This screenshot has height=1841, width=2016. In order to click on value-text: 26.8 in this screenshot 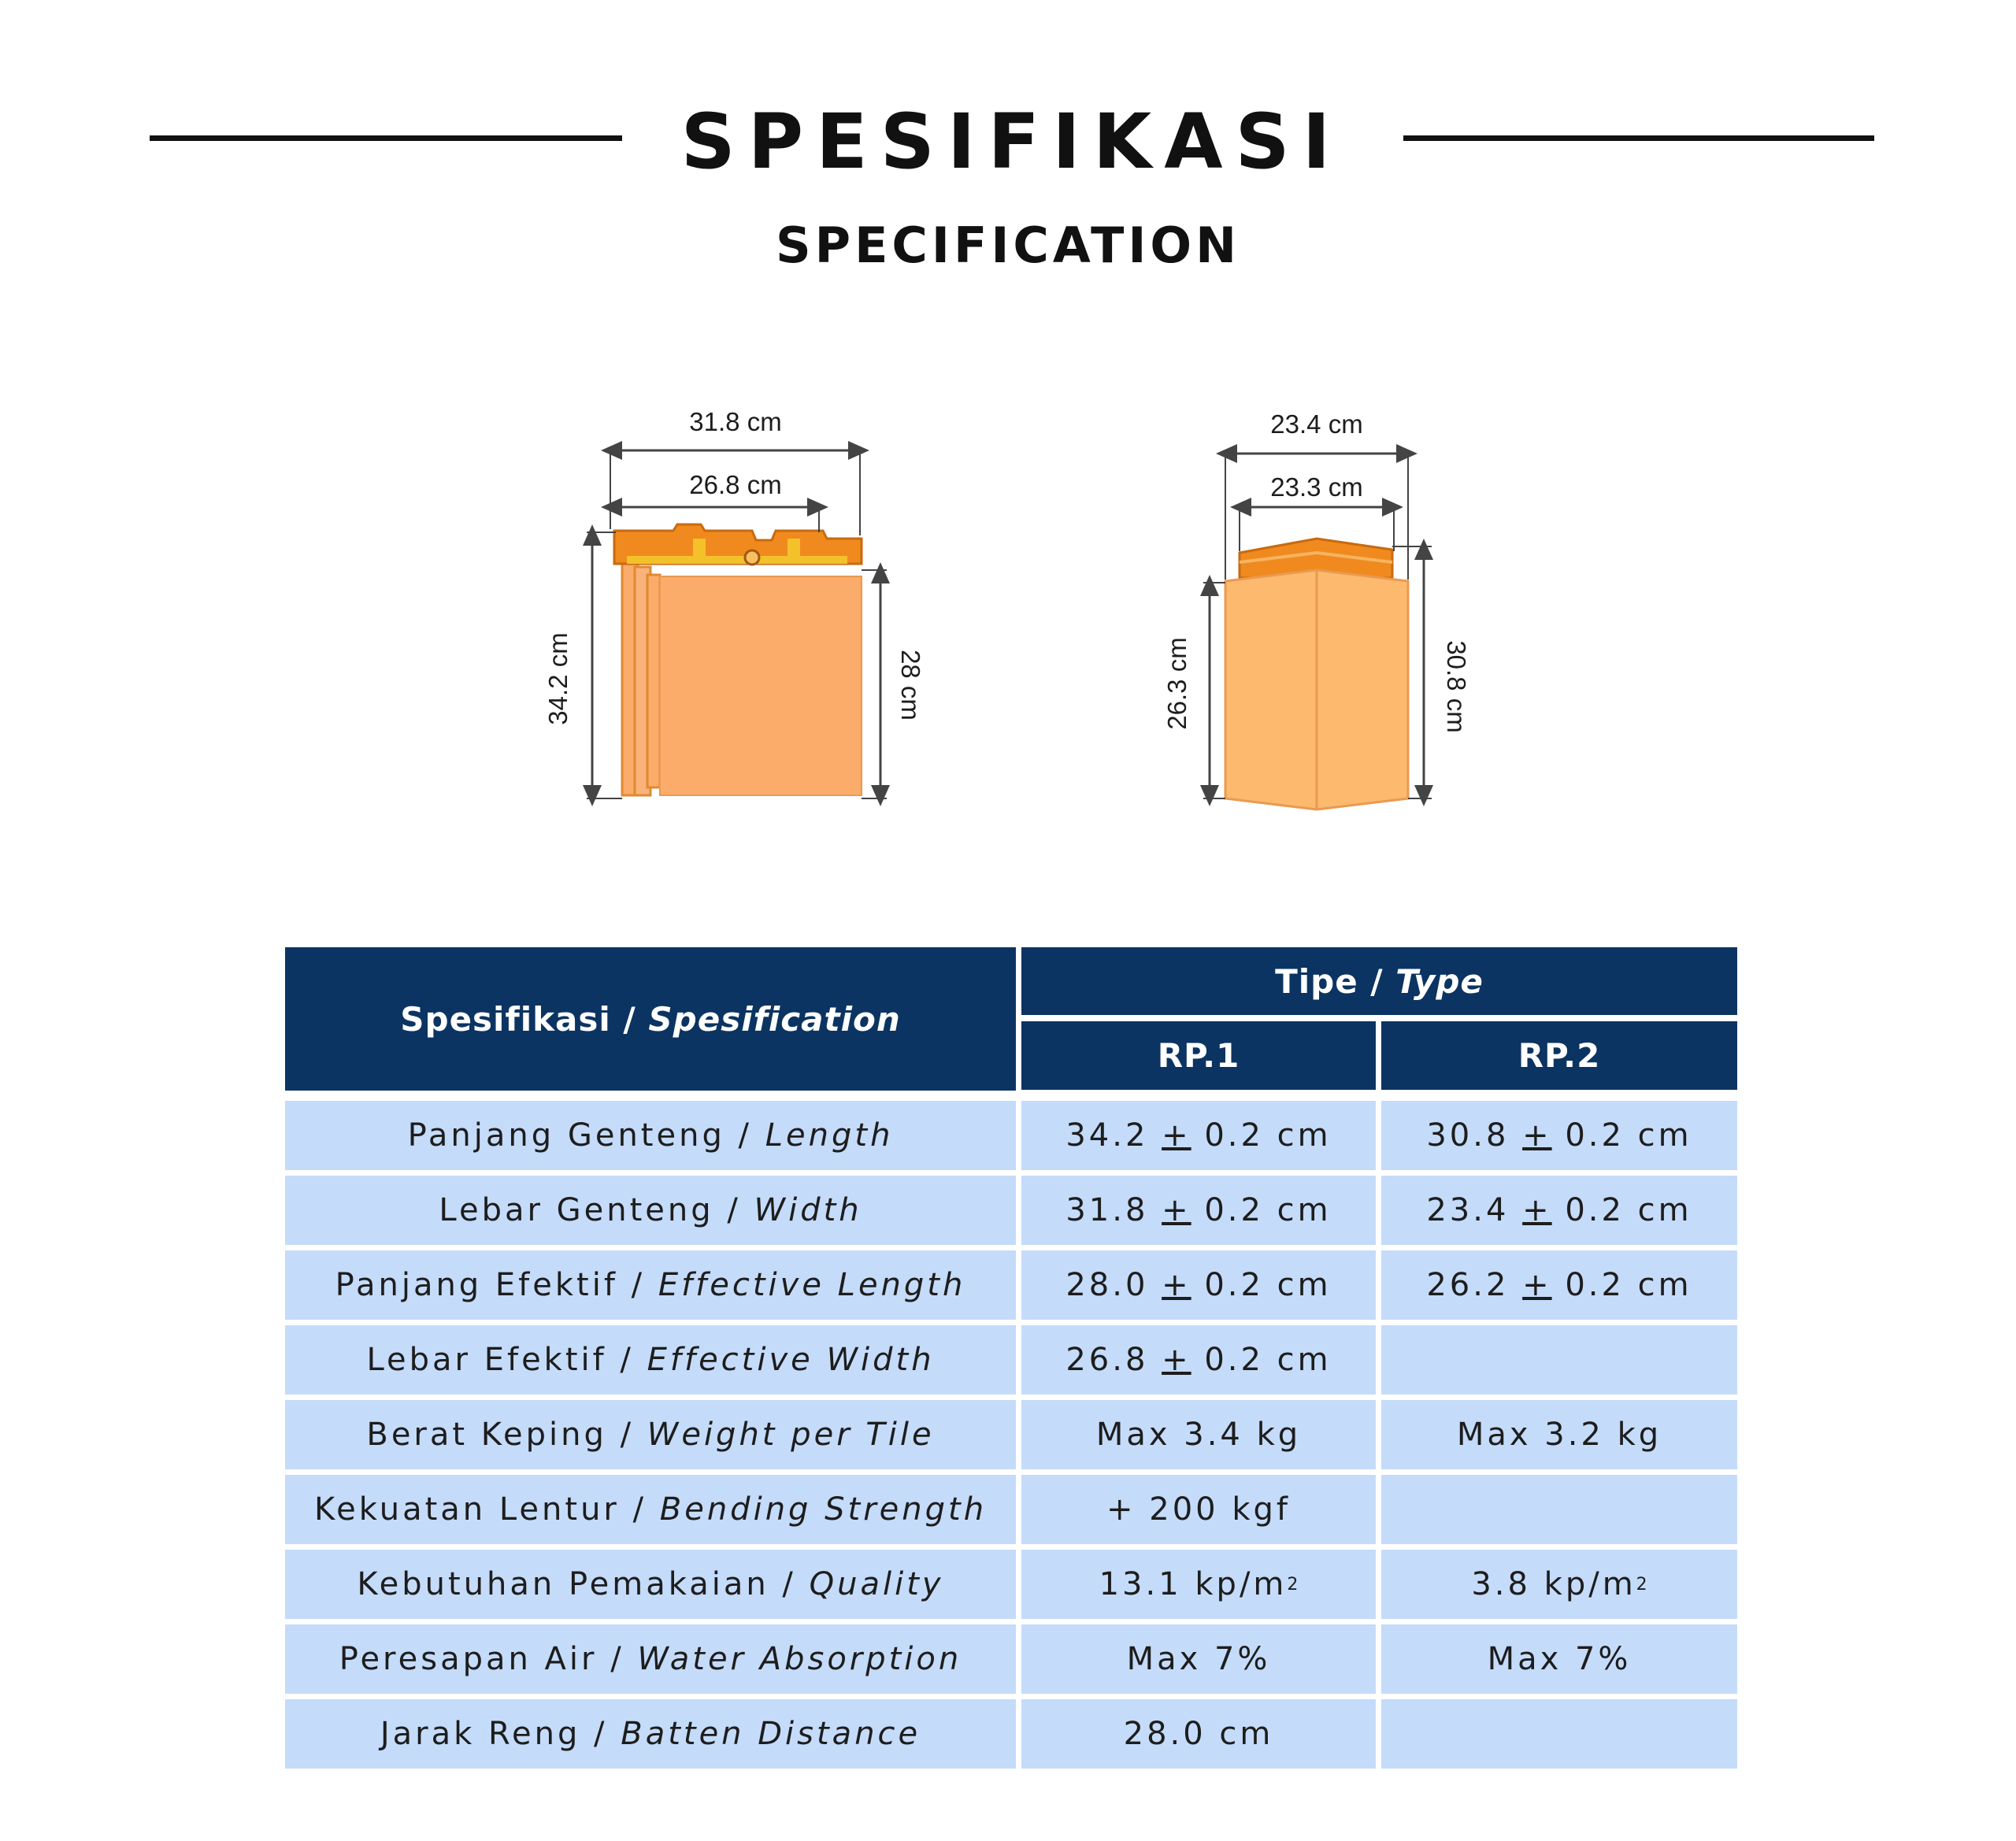, I will do `click(1113, 1360)`.